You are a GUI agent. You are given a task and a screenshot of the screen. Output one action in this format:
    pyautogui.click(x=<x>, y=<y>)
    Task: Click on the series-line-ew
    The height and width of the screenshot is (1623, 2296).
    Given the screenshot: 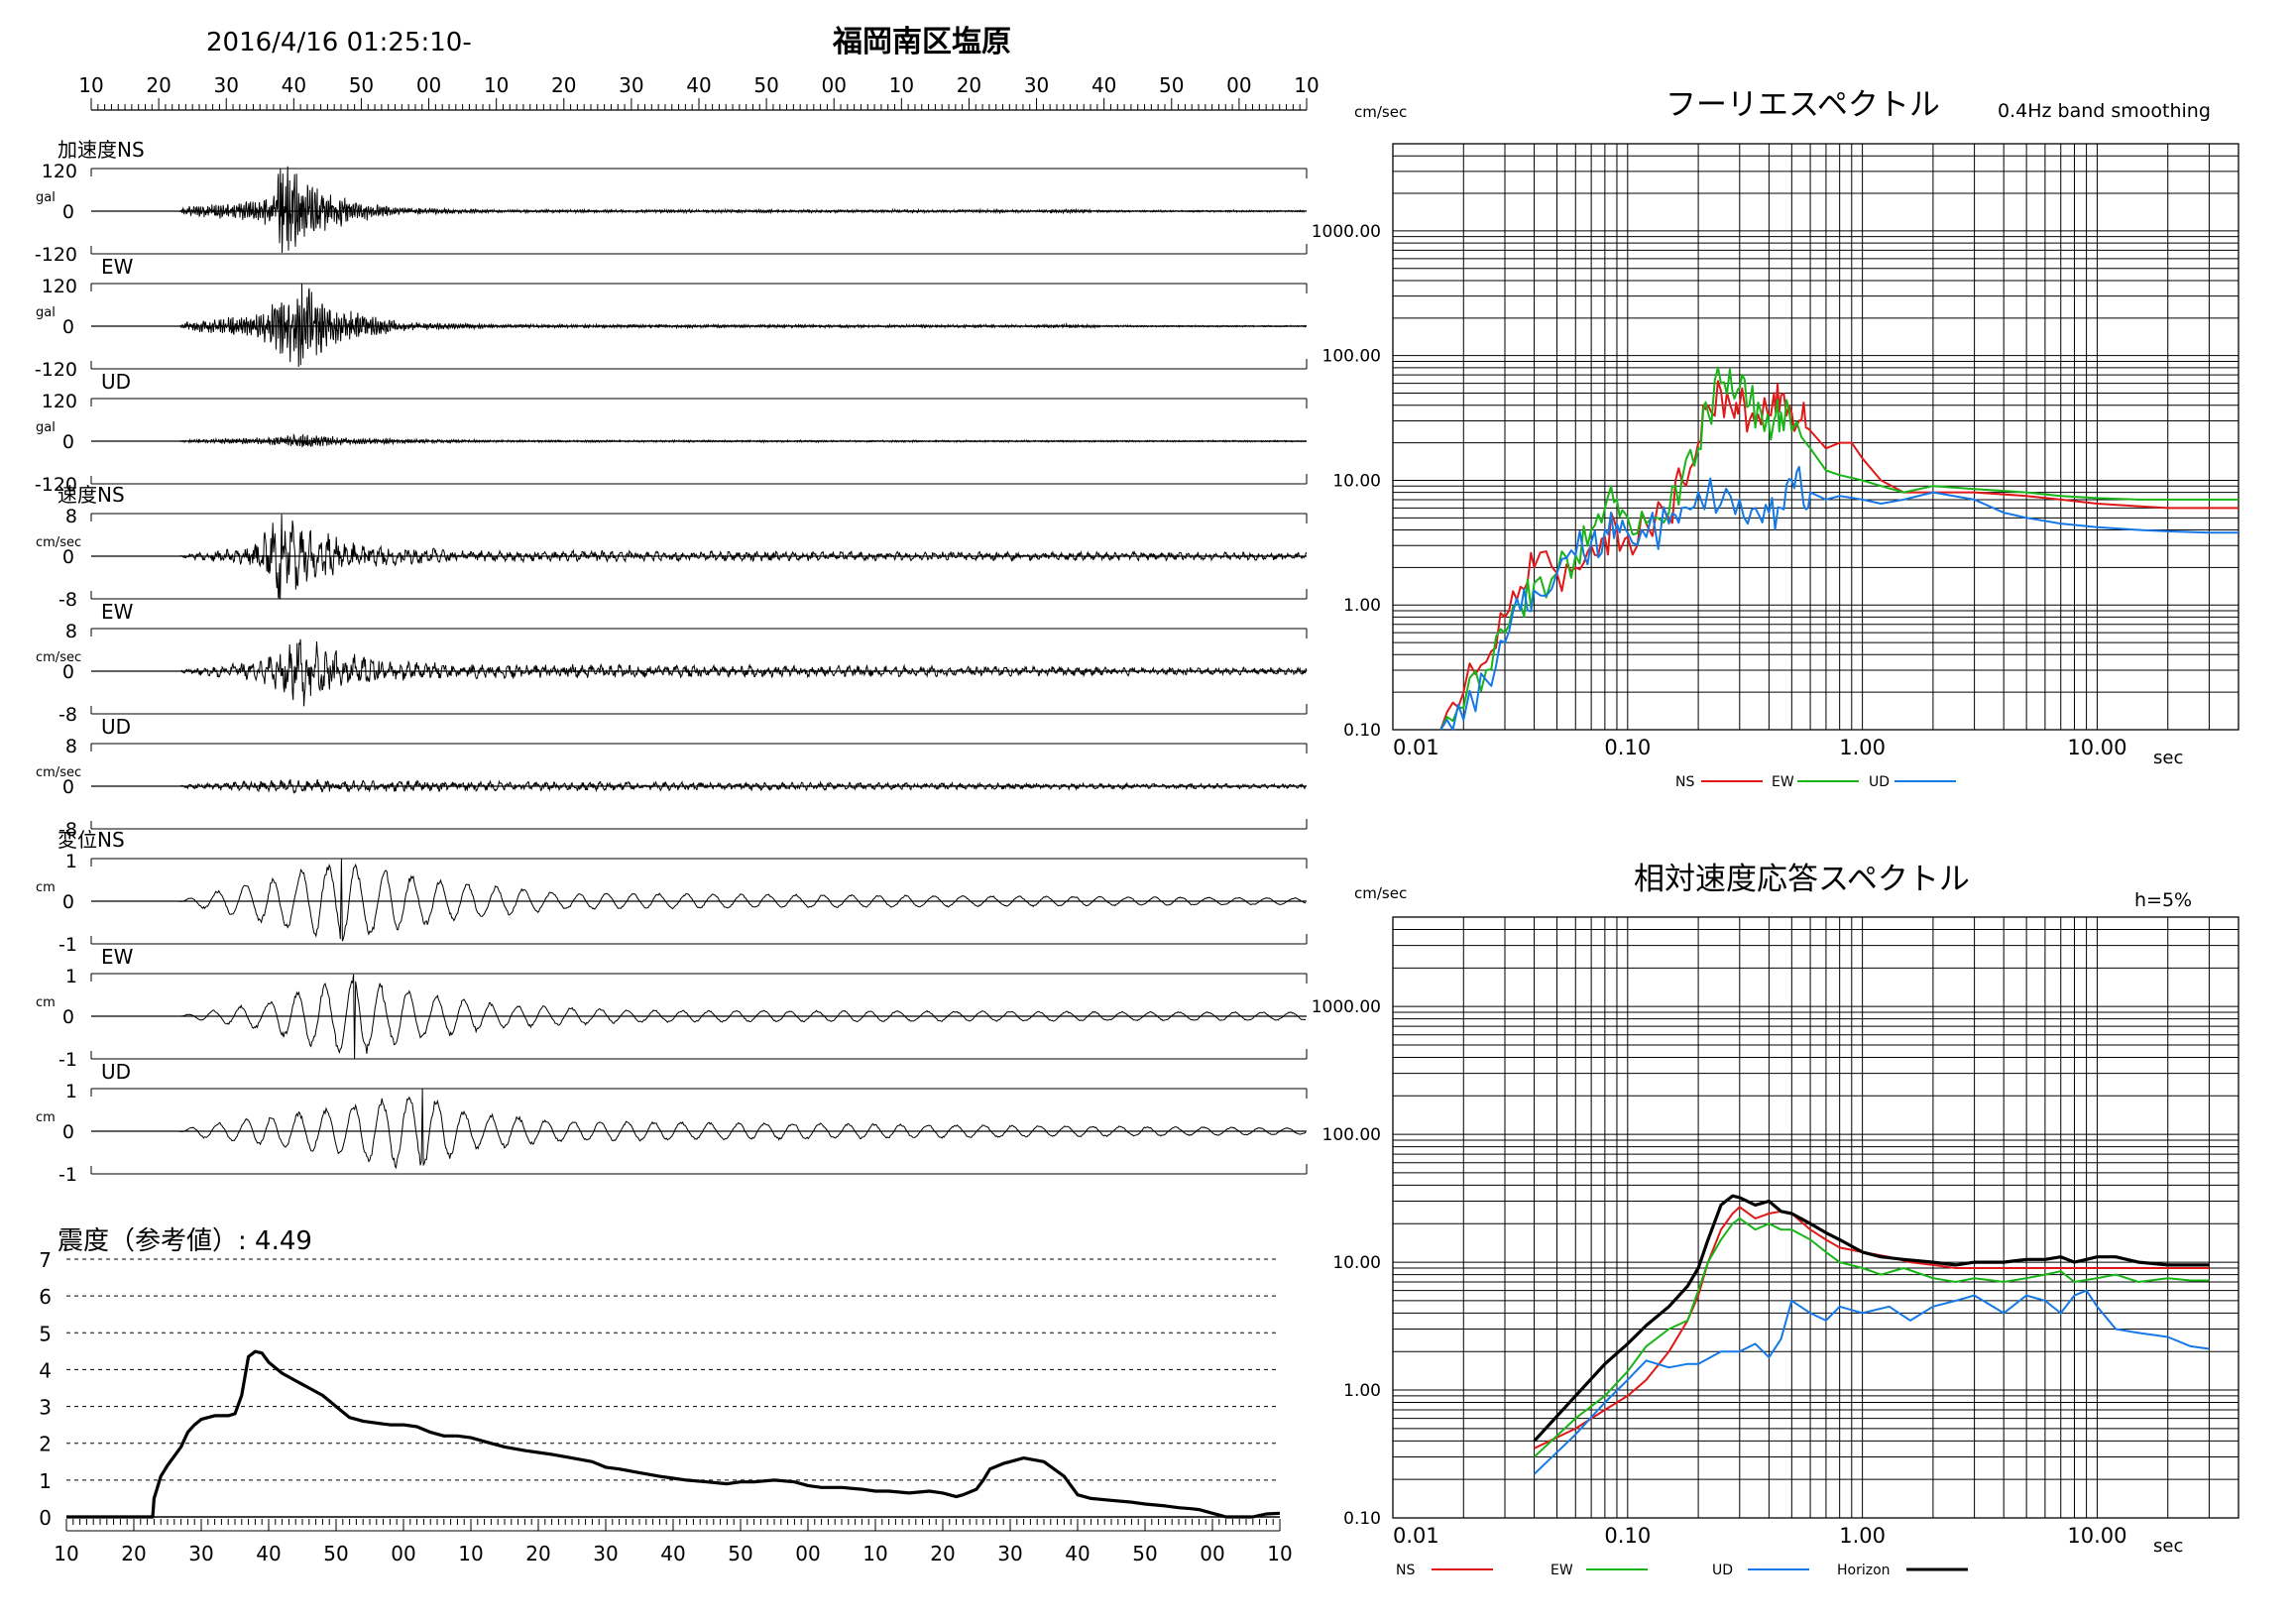 What is the action you would take?
    pyautogui.click(x=1872, y=1337)
    